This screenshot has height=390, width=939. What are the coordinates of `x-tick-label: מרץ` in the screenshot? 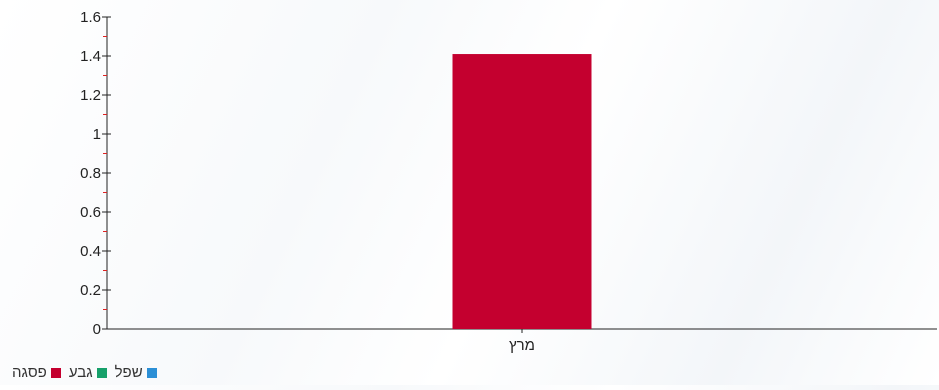 It's located at (522, 345).